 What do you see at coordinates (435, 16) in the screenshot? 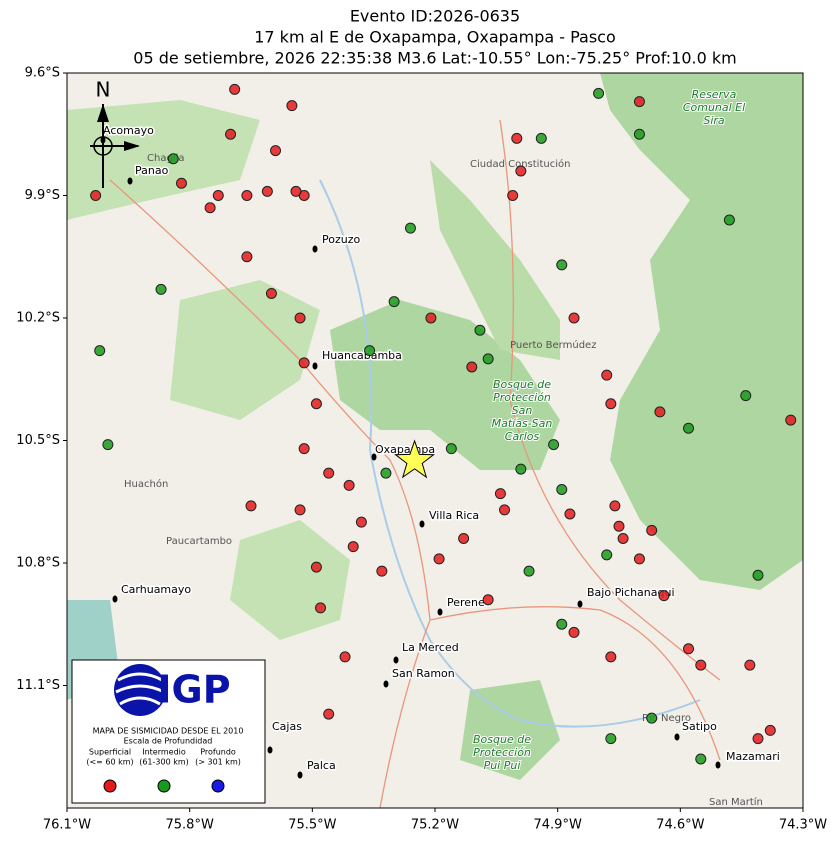
I see `chart-title: Evento ID:2026-0635` at bounding box center [435, 16].